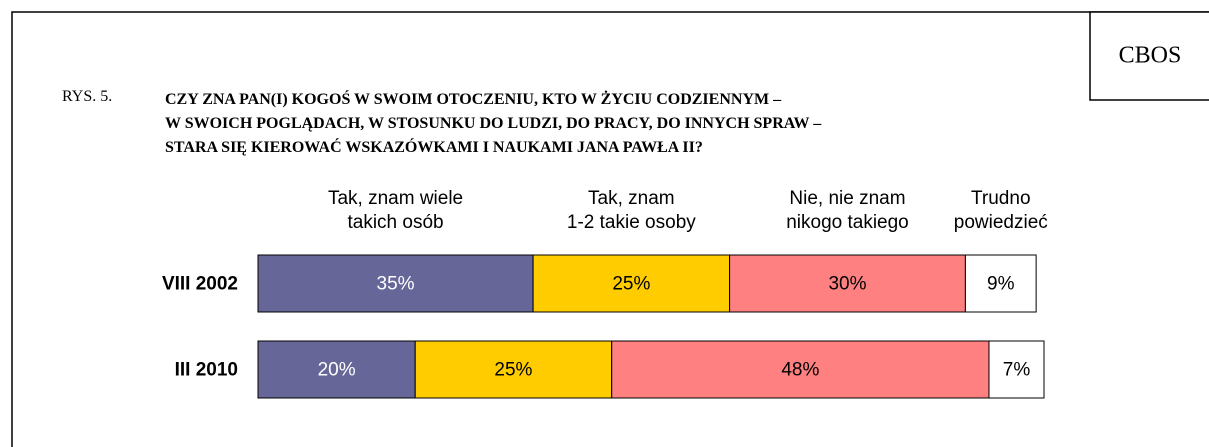 Image resolution: width=1209 pixels, height=447 pixels. Describe the element at coordinates (631, 210) in the screenshot. I see `legend-label: Tak, znam 1-2 takie osoby` at that location.